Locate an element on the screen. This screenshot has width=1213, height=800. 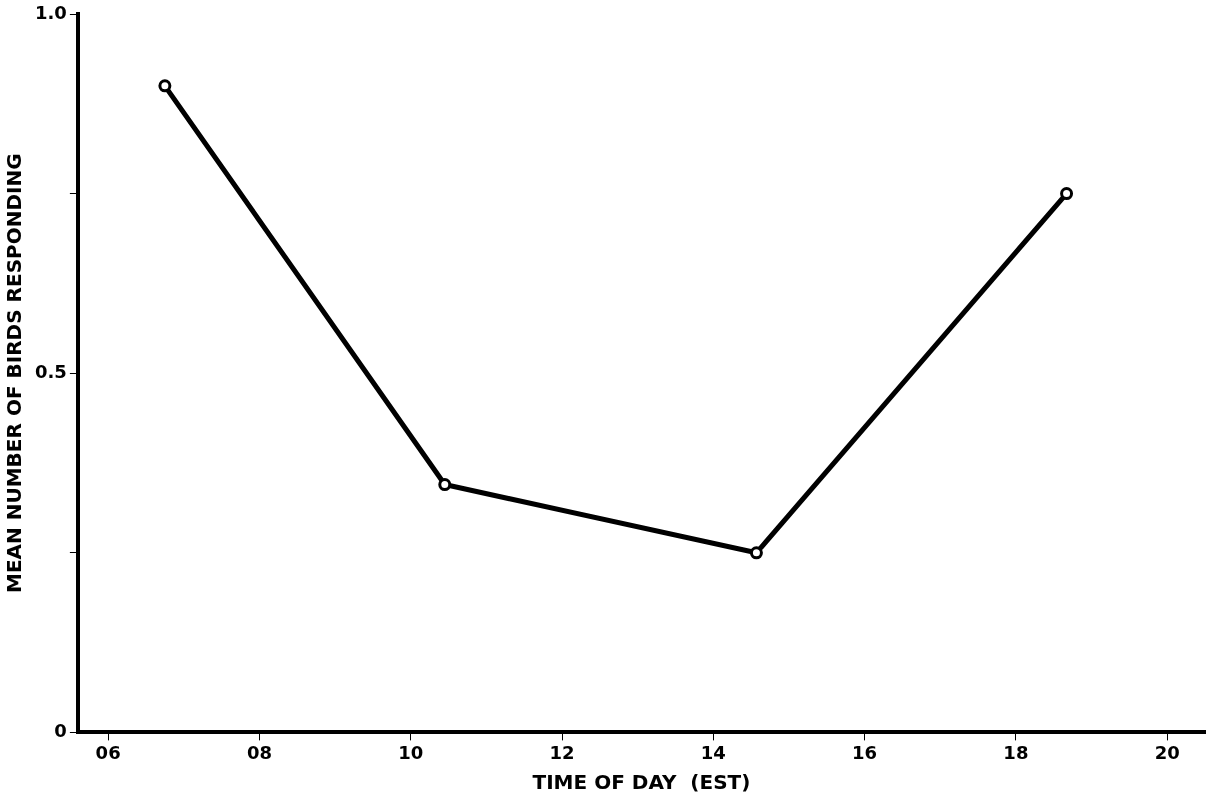
x-tick-label: 16 is located at coordinates (865, 752).